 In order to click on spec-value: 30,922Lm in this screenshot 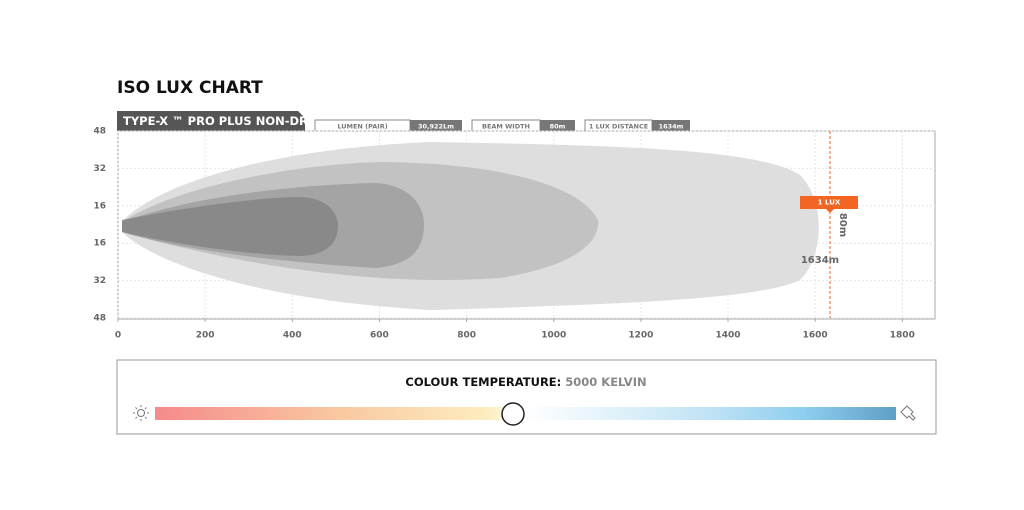, I will do `click(436, 127)`.